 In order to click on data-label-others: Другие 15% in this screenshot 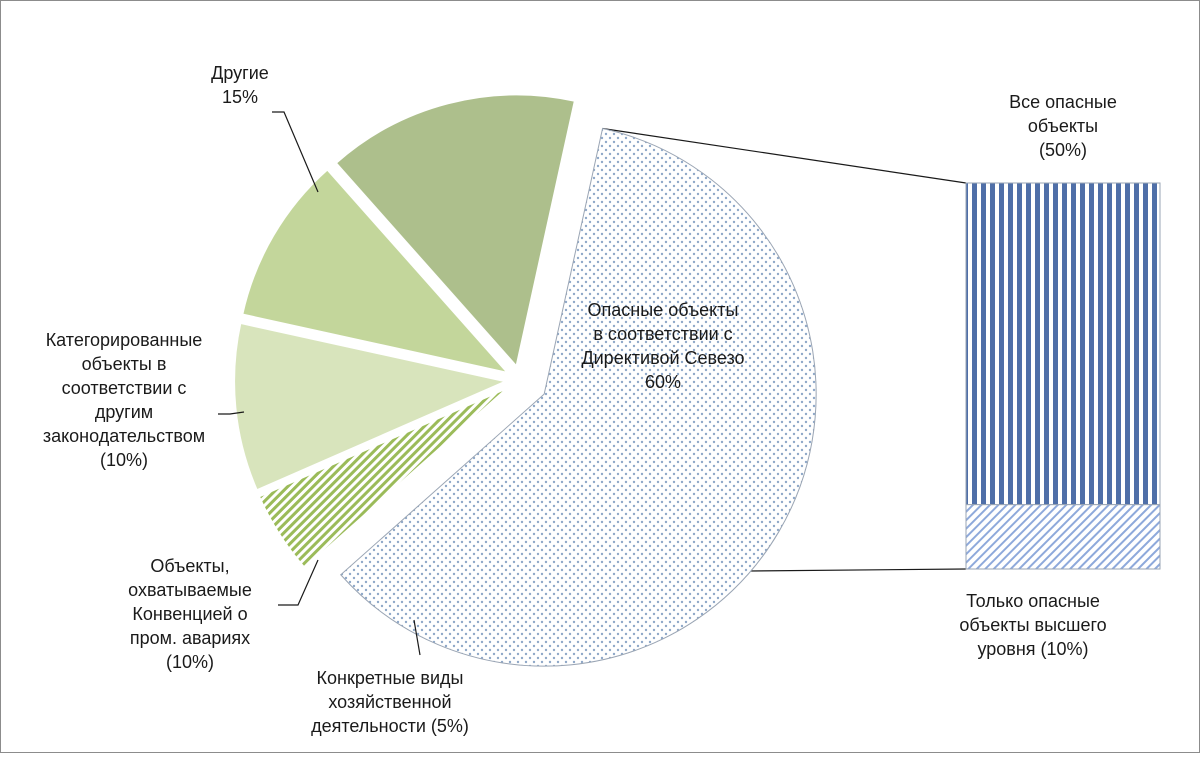, I will do `click(240, 85)`.